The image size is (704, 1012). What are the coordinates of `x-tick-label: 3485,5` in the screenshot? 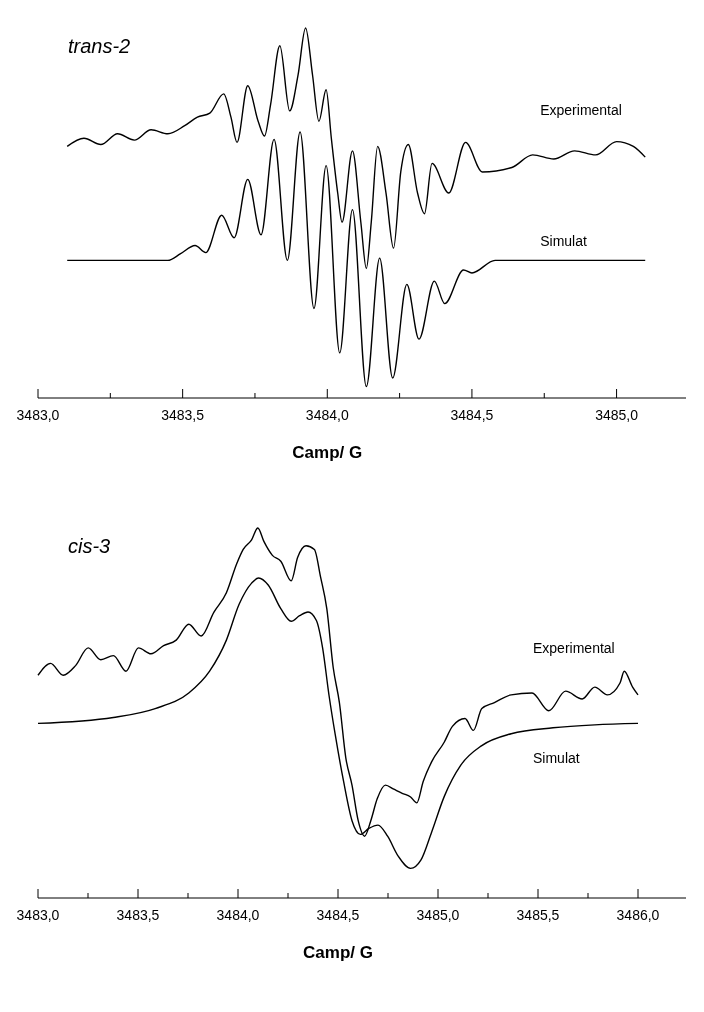 It's located at (538, 915).